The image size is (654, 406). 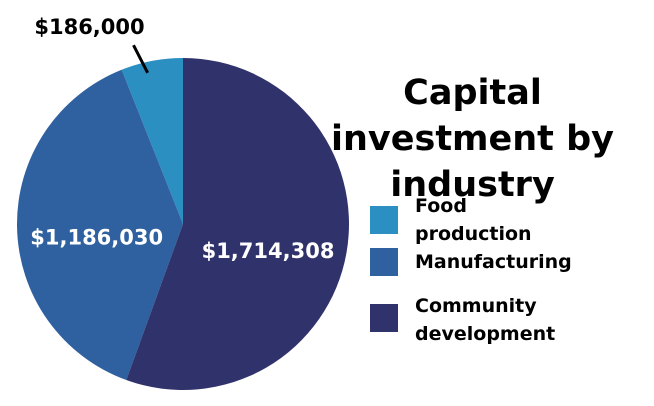 I want to click on legend-label: Community development, so click(x=485, y=320).